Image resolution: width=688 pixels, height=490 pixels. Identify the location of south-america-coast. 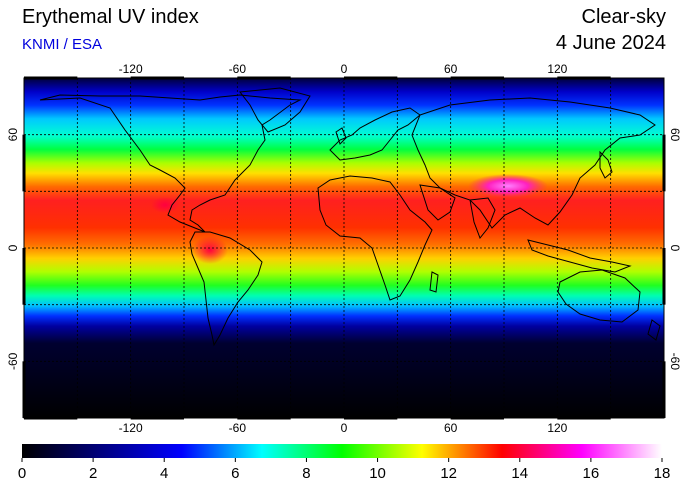
(226, 289).